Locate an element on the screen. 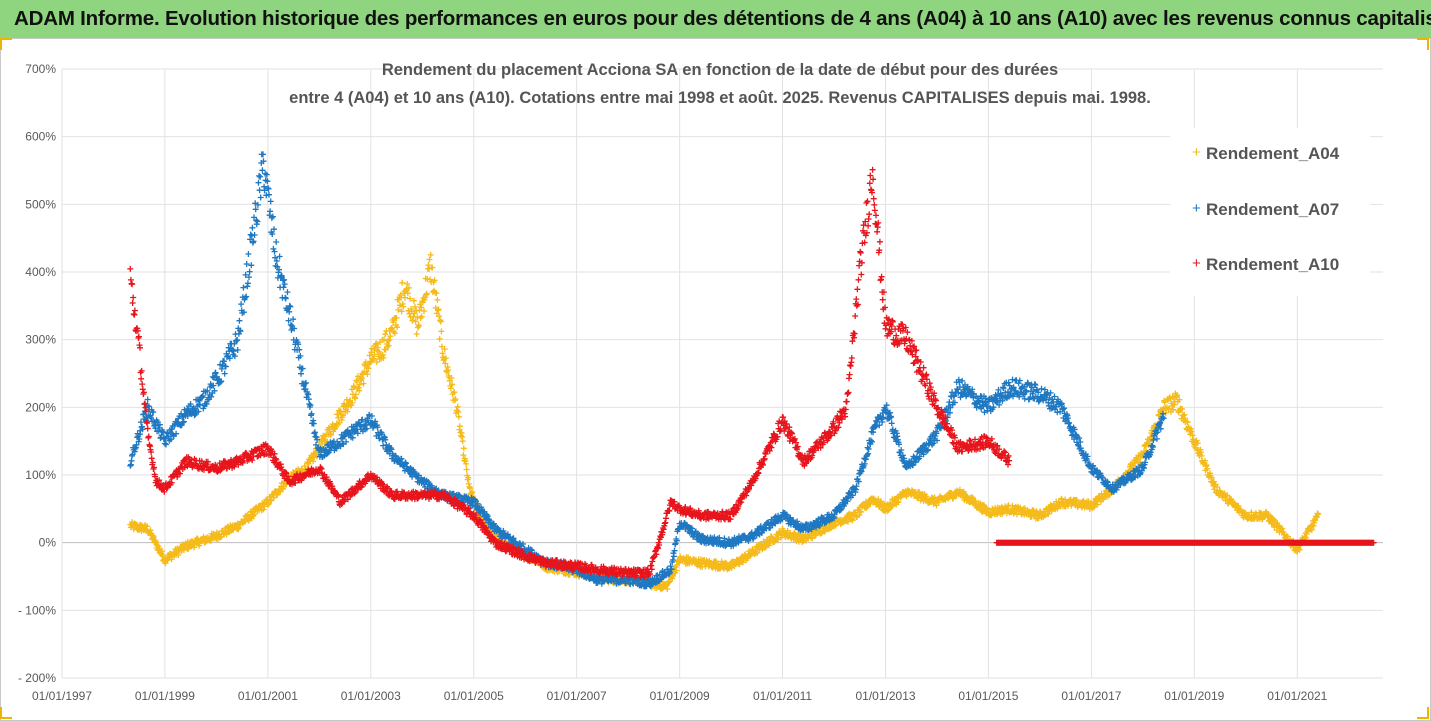 The height and width of the screenshot is (721, 1431). x-tick-label: 01/01/2003 is located at coordinates (371, 696).